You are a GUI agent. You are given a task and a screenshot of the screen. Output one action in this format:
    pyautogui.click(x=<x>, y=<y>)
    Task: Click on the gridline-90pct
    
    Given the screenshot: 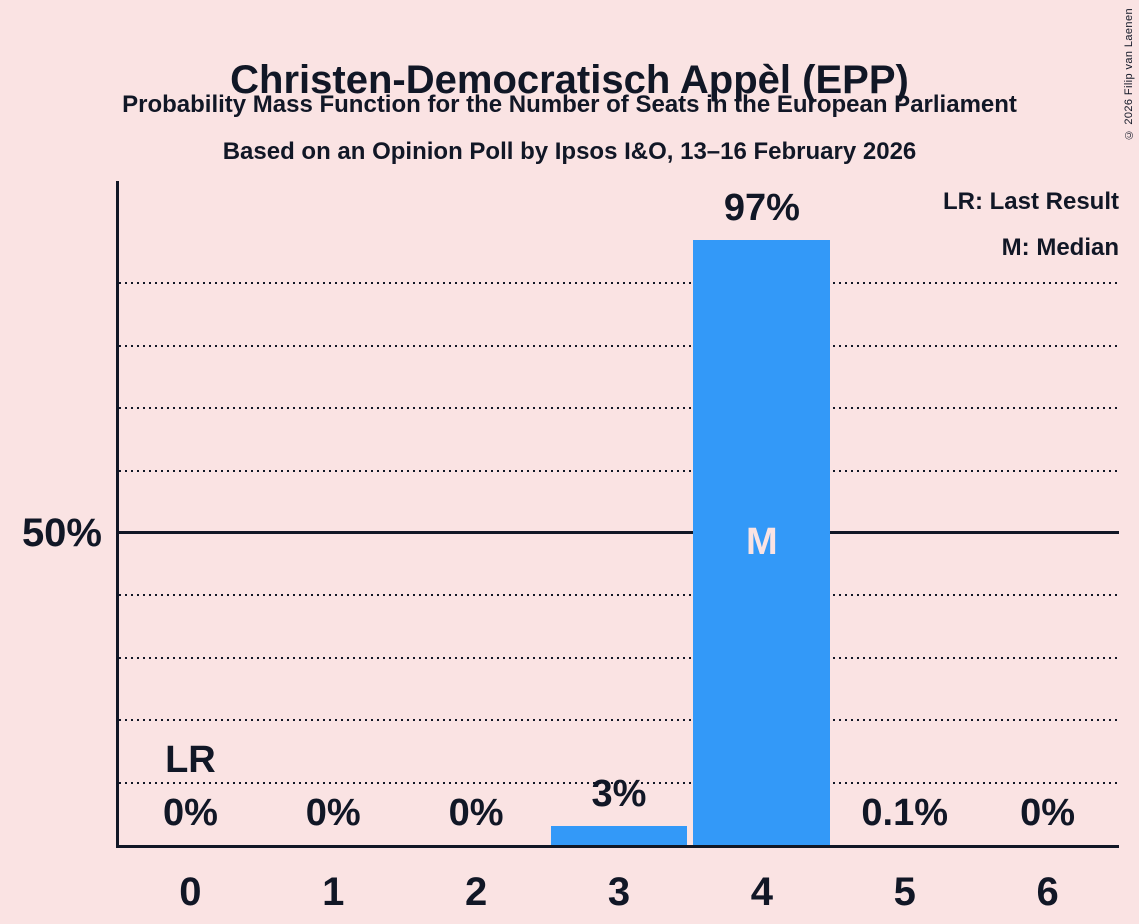 What is the action you would take?
    pyautogui.click(x=619, y=283)
    